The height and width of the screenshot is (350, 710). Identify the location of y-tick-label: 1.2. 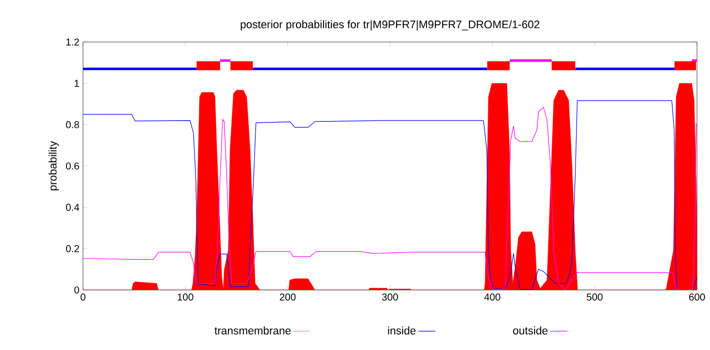
(72, 42).